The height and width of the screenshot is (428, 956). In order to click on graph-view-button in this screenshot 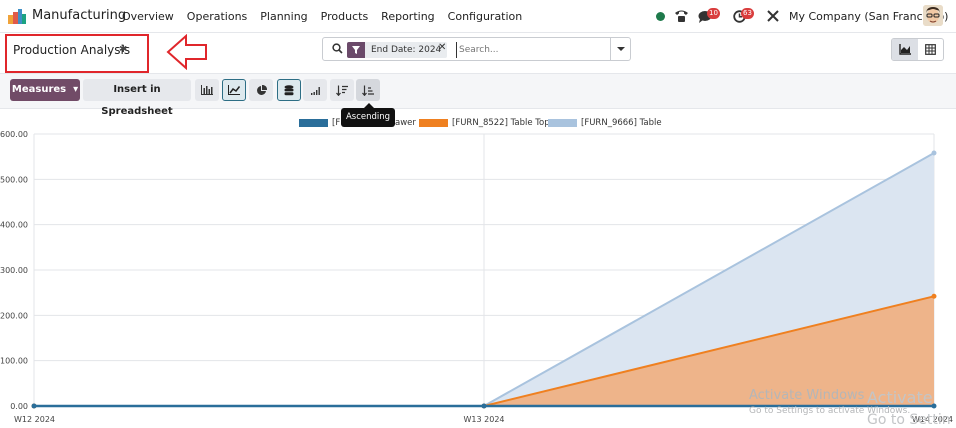, I will do `click(905, 49)`.